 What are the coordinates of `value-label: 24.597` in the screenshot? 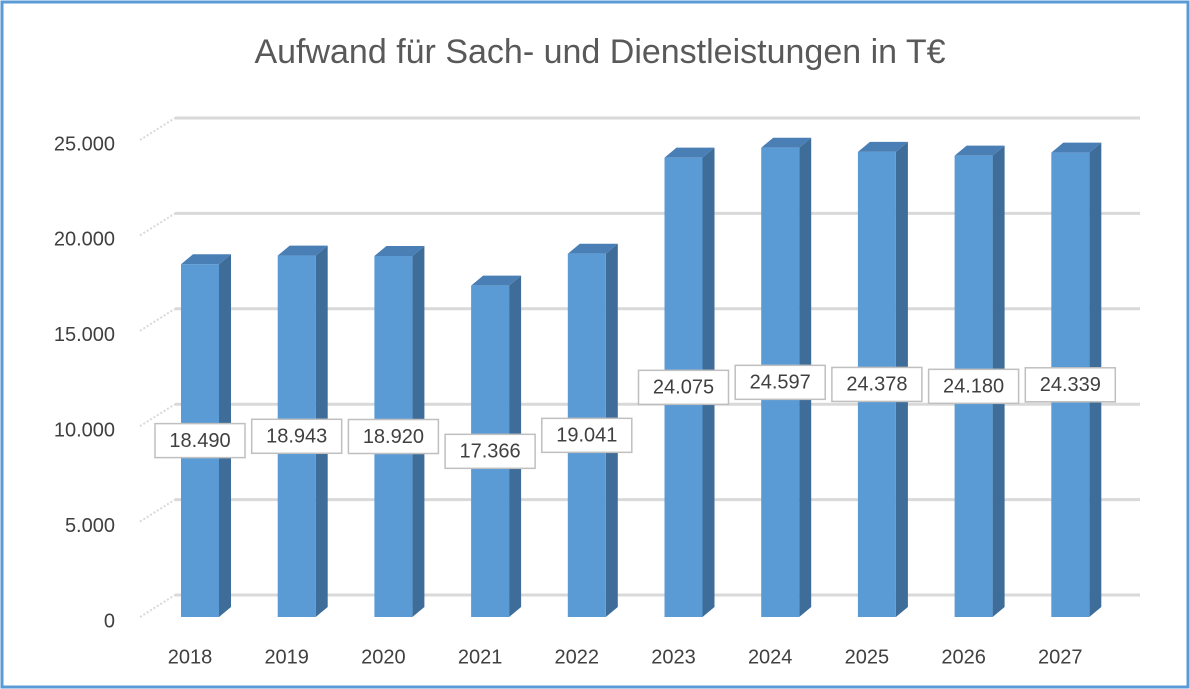 It's located at (780, 383).